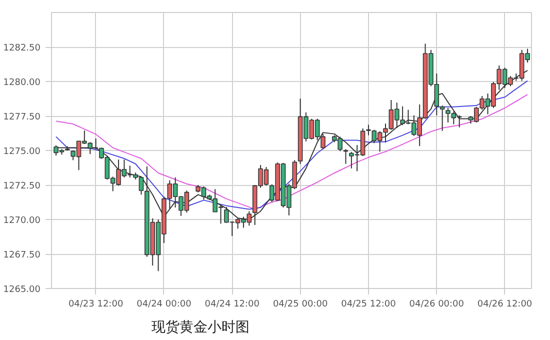 Image resolution: width=550 pixels, height=340 pixels. I want to click on y-tick-label: 1270.00, so click(22, 221).